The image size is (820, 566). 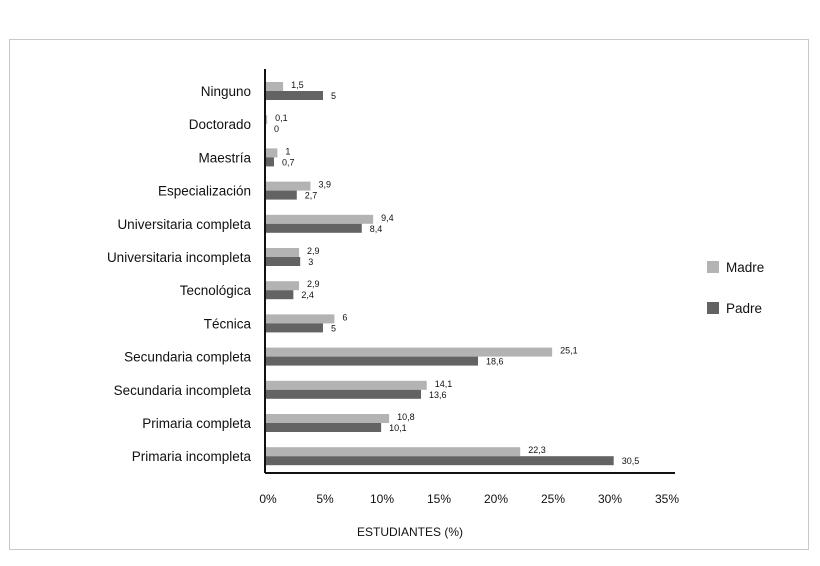 I want to click on data-label-padre: 30,5, so click(x=631, y=461).